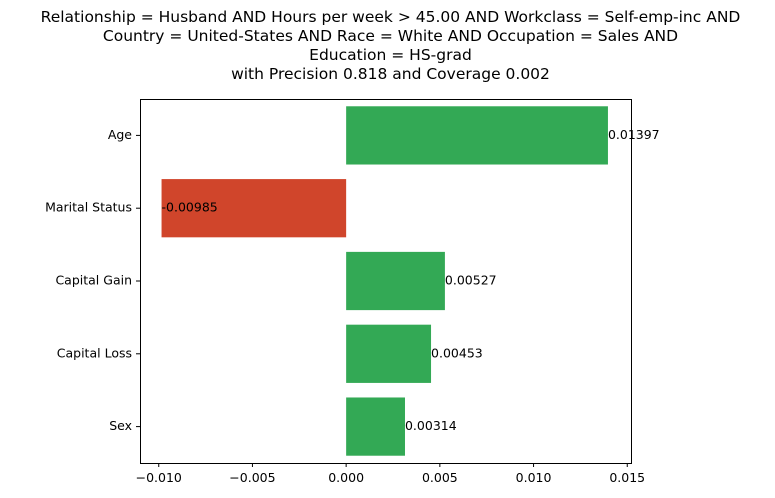  What do you see at coordinates (440, 477) in the screenshot?
I see `x-tick-label: 0.005` at bounding box center [440, 477].